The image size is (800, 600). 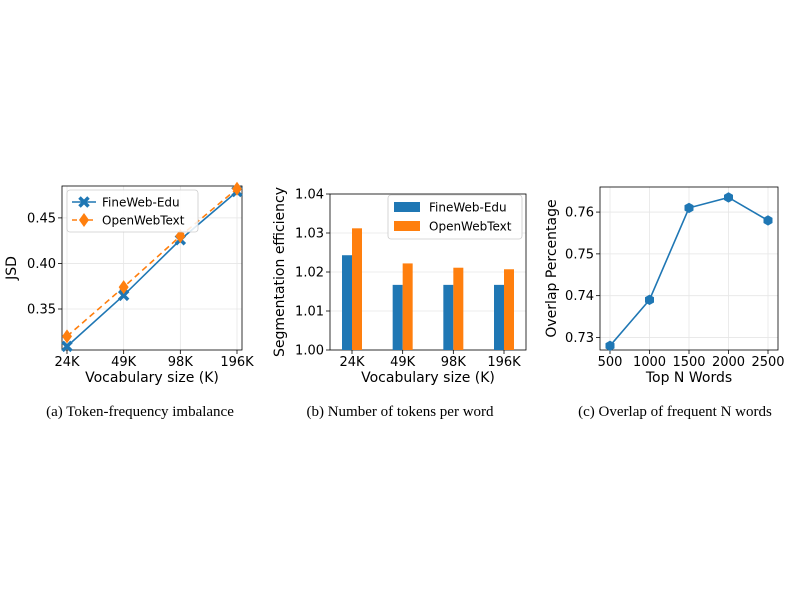 I want to click on xtick-label: 500, so click(x=610, y=362).